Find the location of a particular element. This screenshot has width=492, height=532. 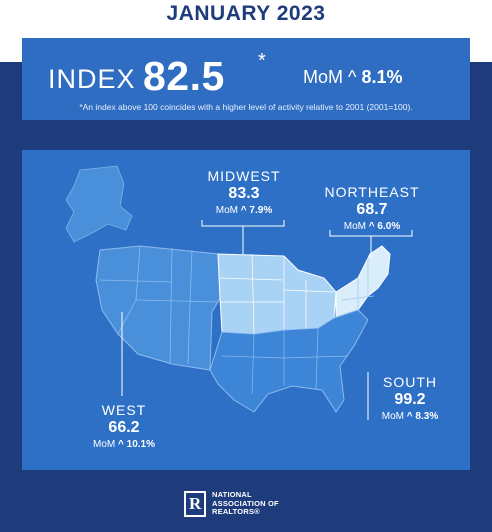

midwest-region-shape is located at coordinates (277, 294).